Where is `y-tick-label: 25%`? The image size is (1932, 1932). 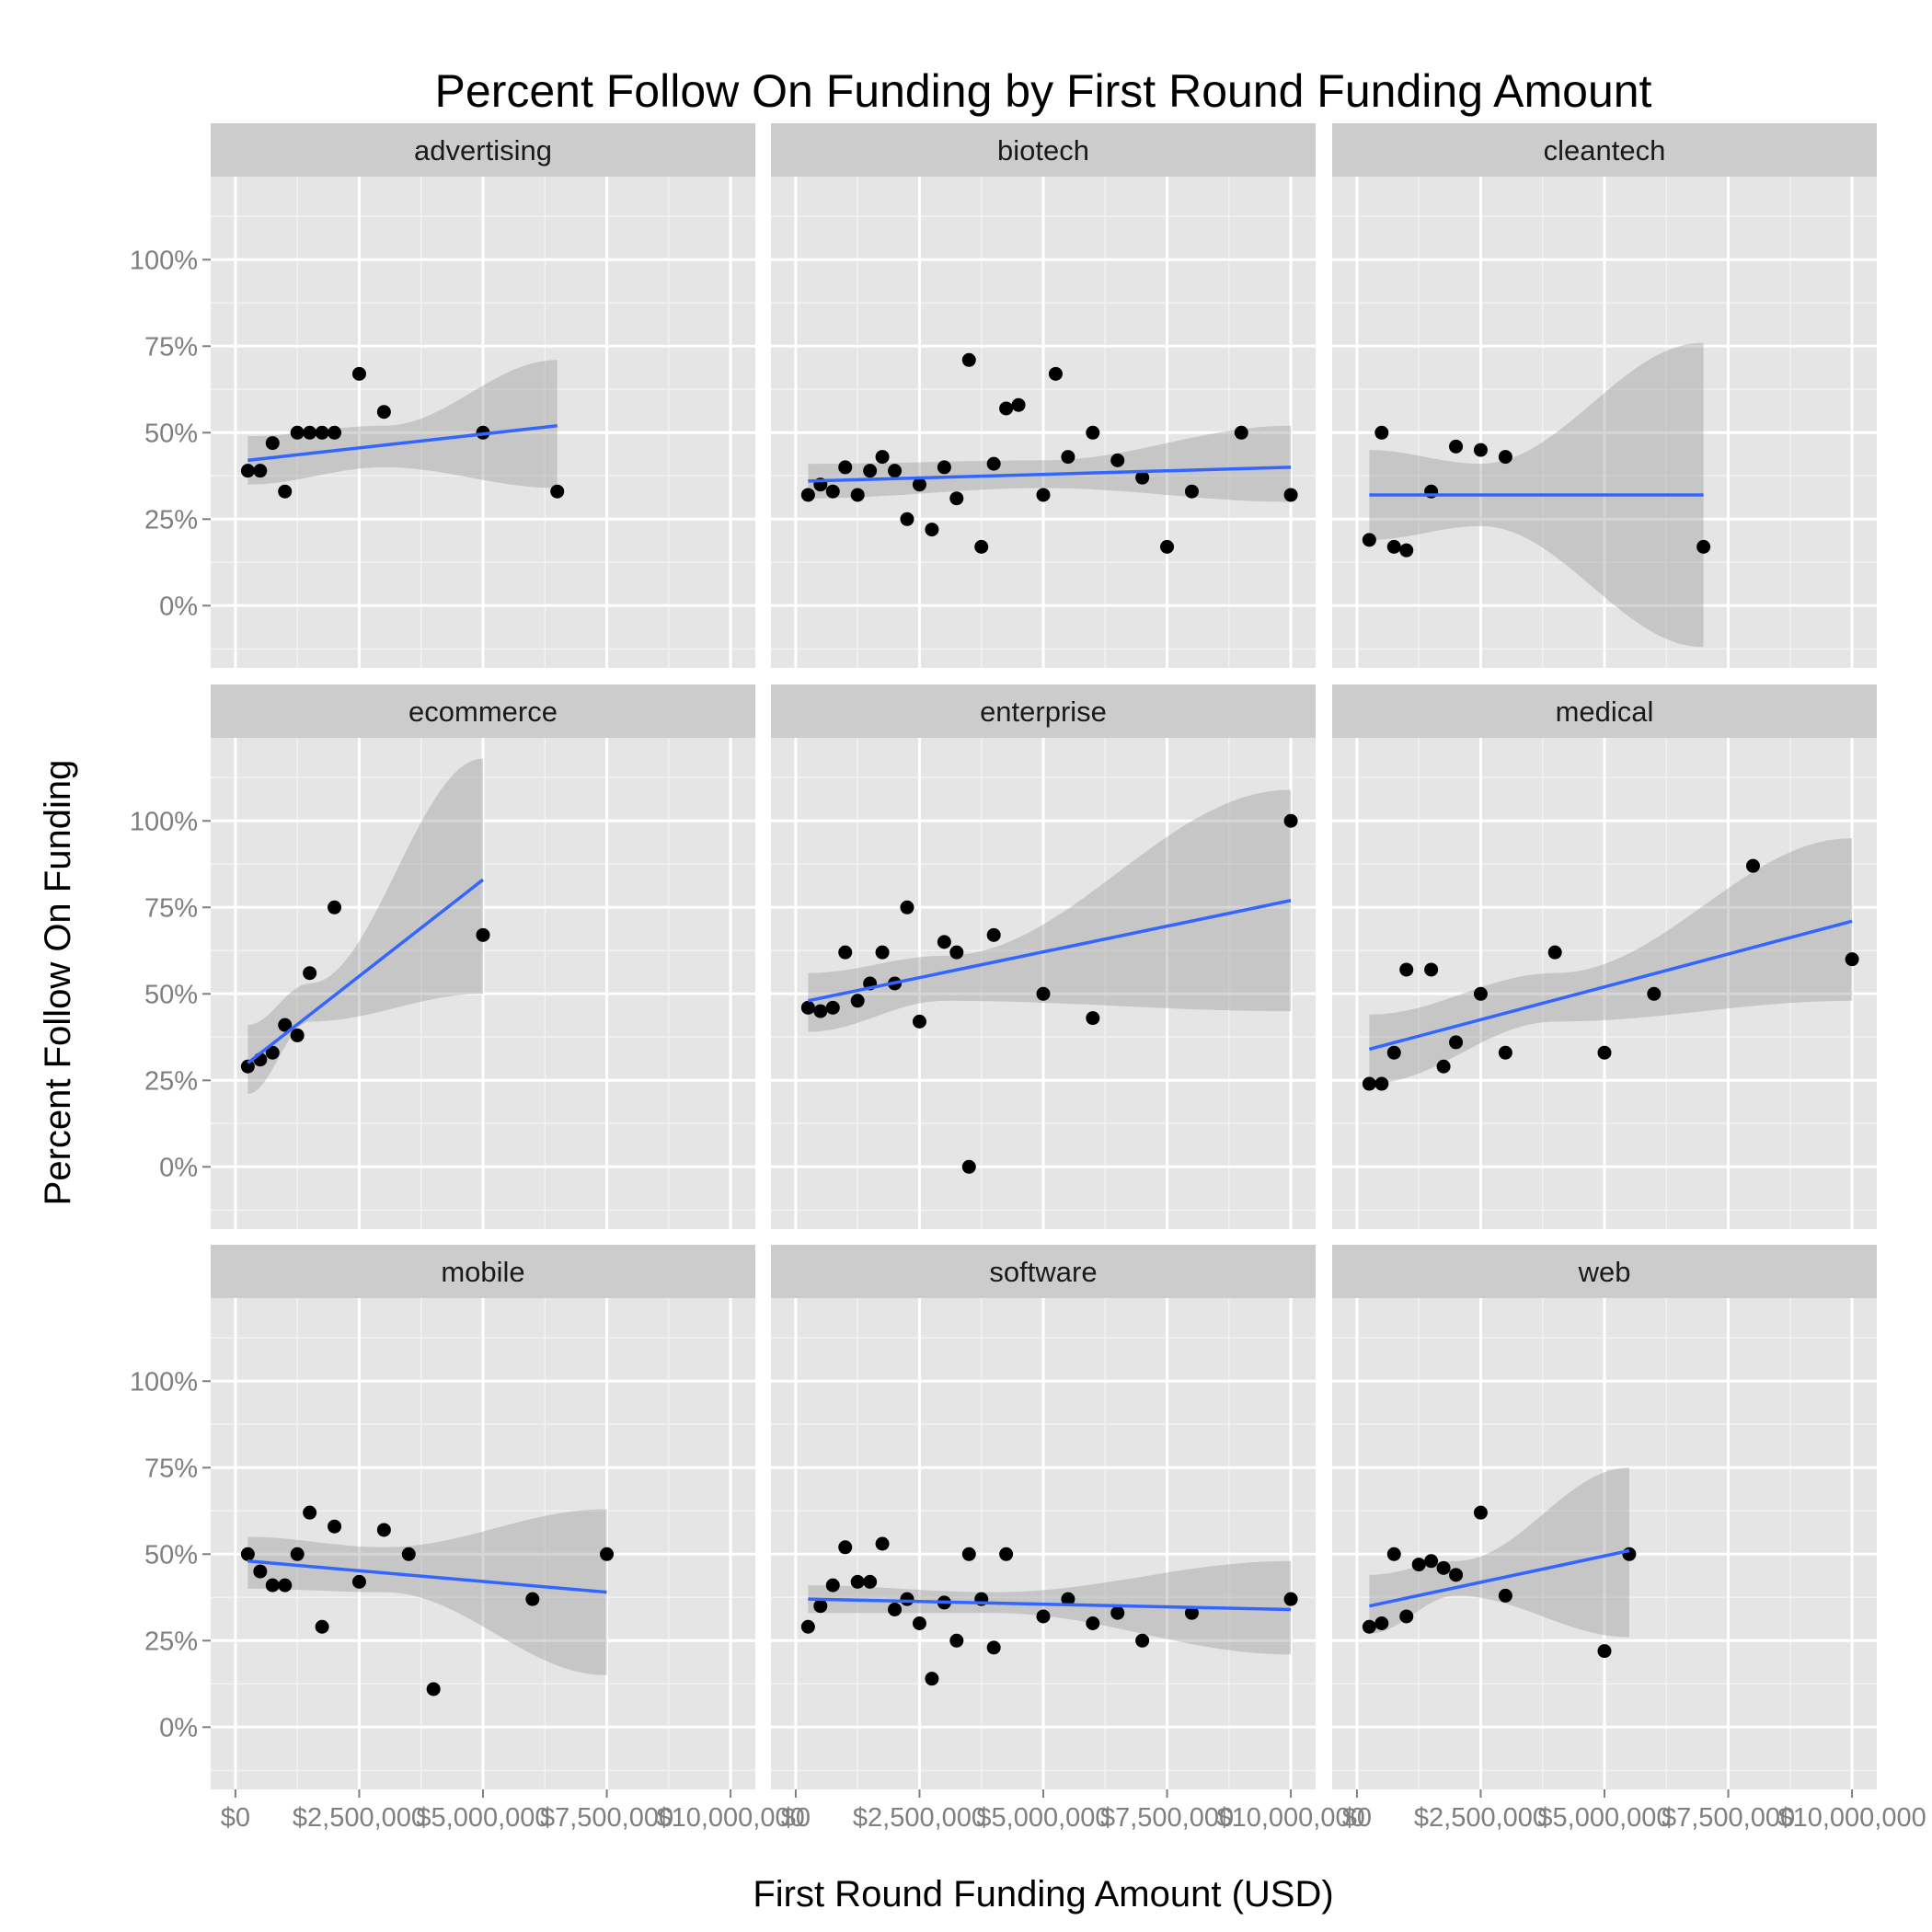 y-tick-label: 25% is located at coordinates (171, 520).